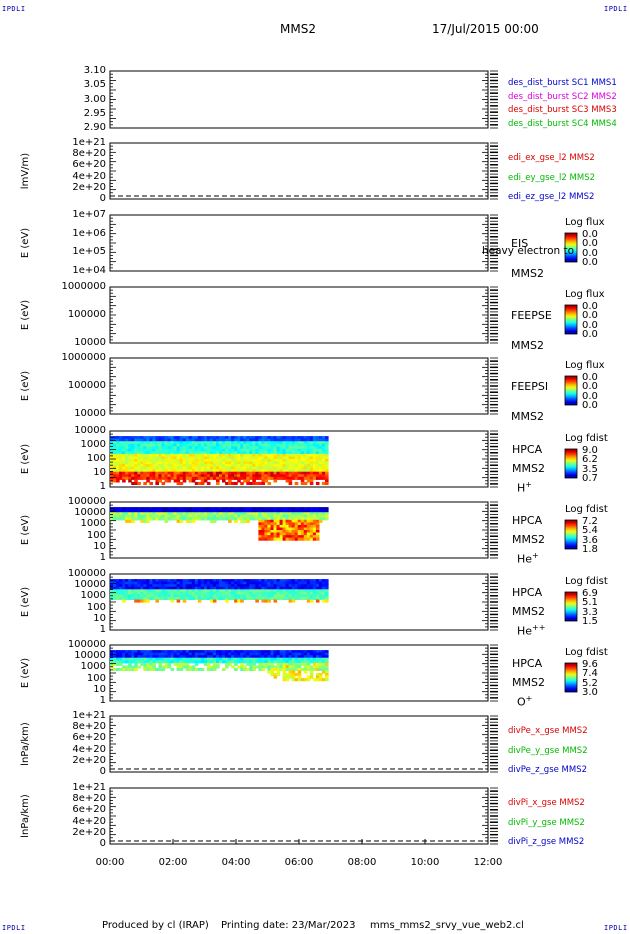 The width and height of the screenshot is (630, 934). What do you see at coordinates (590, 244) in the screenshot?
I see `panel-3-colorbar-tick: 0.0` at bounding box center [590, 244].